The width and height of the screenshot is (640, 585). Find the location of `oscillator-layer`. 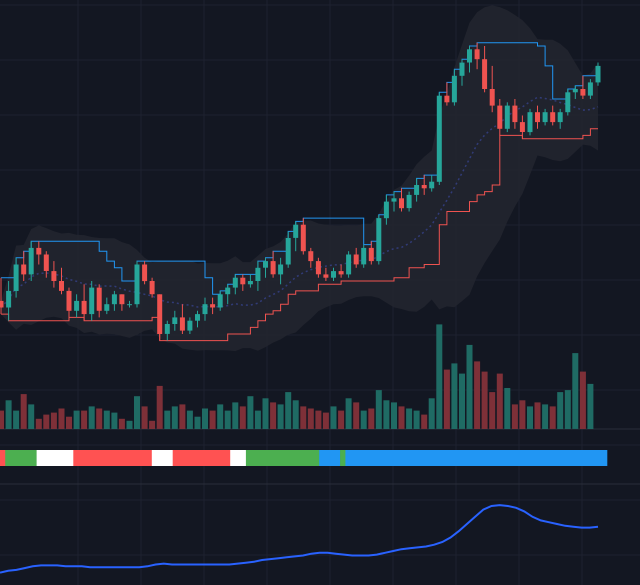

oscillator-layer is located at coordinates (299, 539).